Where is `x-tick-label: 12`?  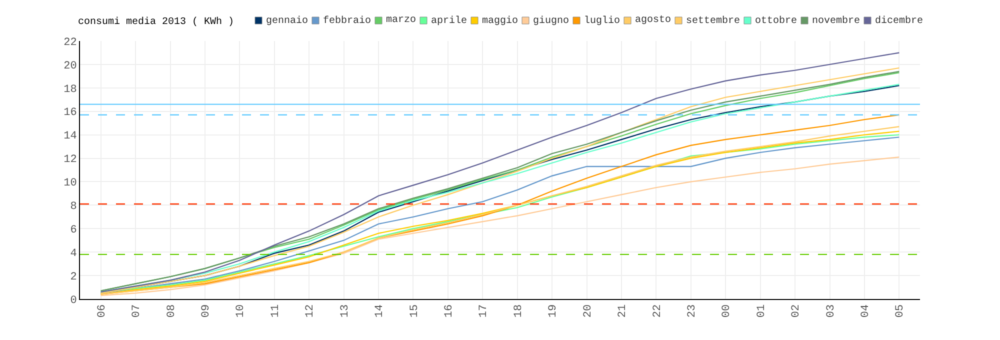
x-tick-label: 12 is located at coordinates (310, 311).